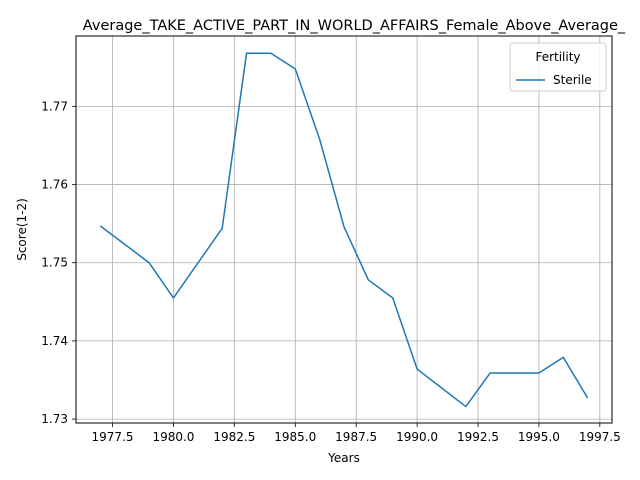 The height and width of the screenshot is (480, 640). I want to click on y-tick-label: 1.75, so click(54, 263).